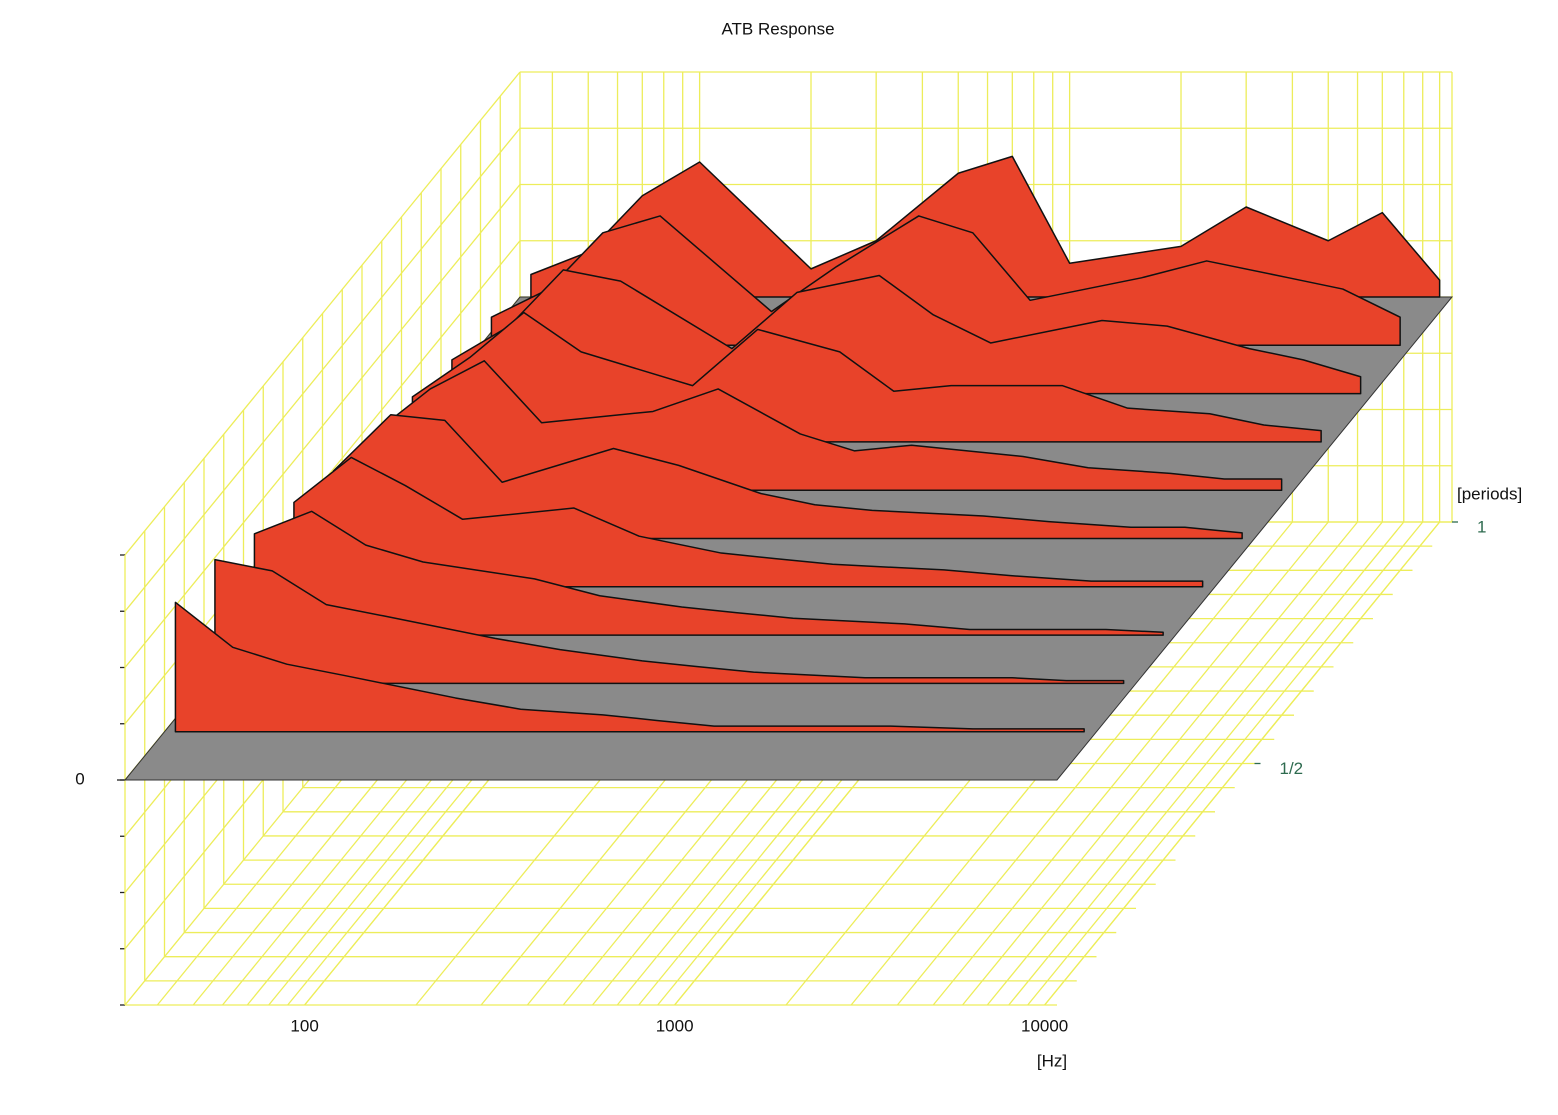 The height and width of the screenshot is (1115, 1558). I want to click on depth-tick-label: 1/2, so click(1292, 768).